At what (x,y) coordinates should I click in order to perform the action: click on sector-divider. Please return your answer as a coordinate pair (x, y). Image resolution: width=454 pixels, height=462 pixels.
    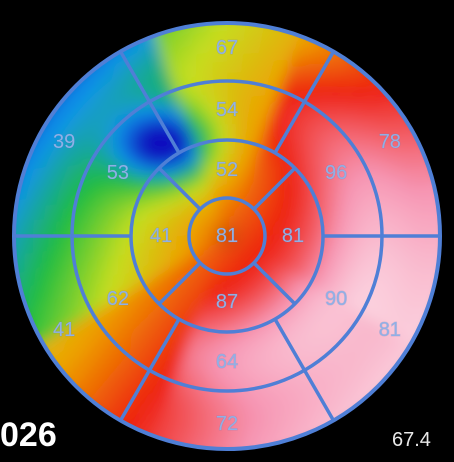
    Looking at the image, I should click on (274, 283).